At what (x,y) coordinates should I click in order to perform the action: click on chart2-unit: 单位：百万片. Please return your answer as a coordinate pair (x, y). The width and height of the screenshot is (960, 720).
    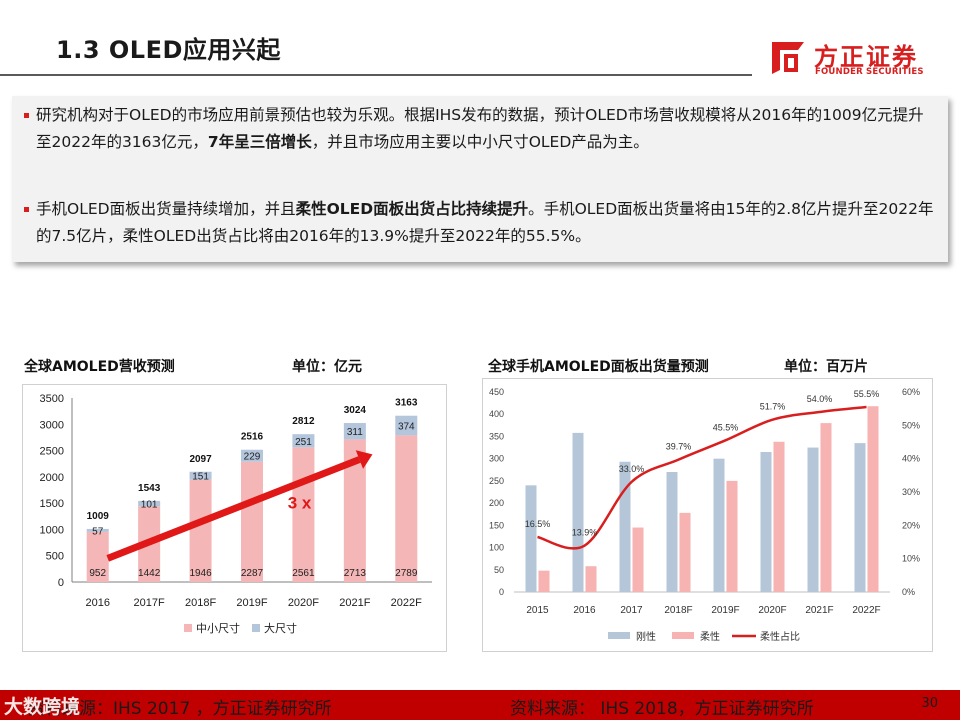
    Looking at the image, I should click on (826, 367).